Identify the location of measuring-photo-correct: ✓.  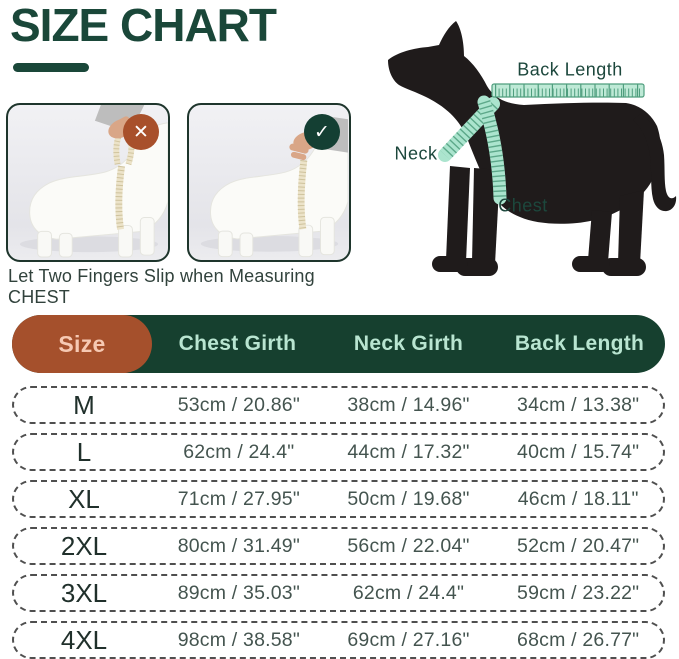
(269, 182).